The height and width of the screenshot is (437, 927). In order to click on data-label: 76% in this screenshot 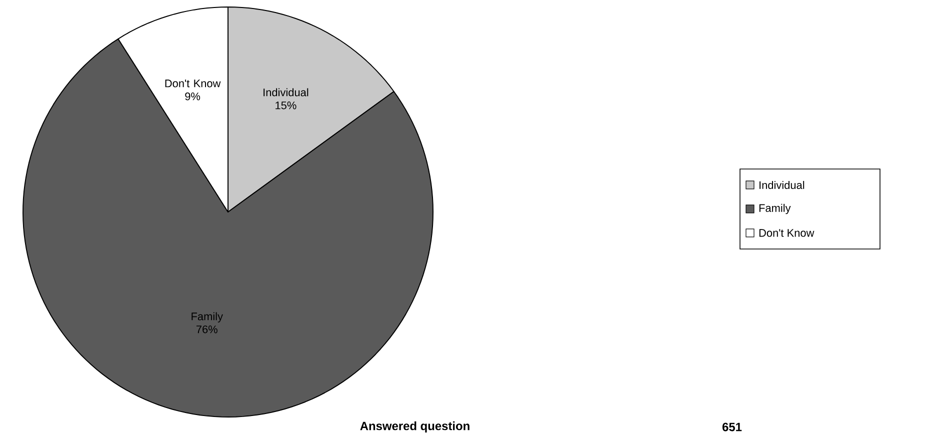, I will do `click(207, 329)`.